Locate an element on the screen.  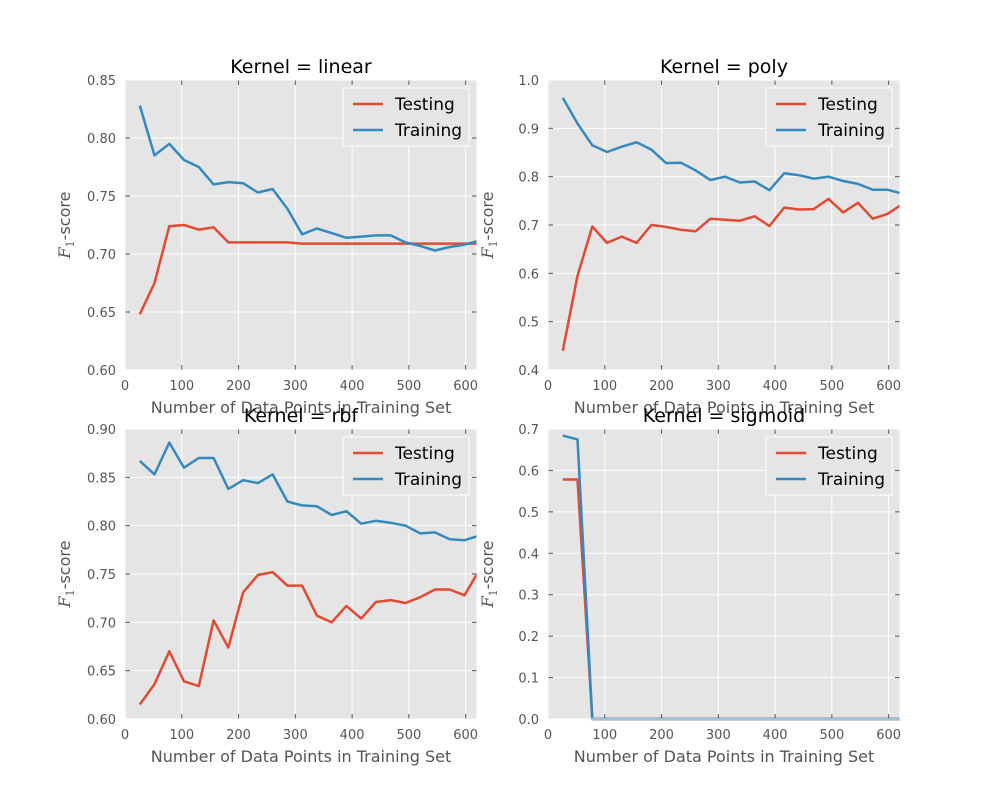
y-tick-label: 1.0 is located at coordinates (528, 81).